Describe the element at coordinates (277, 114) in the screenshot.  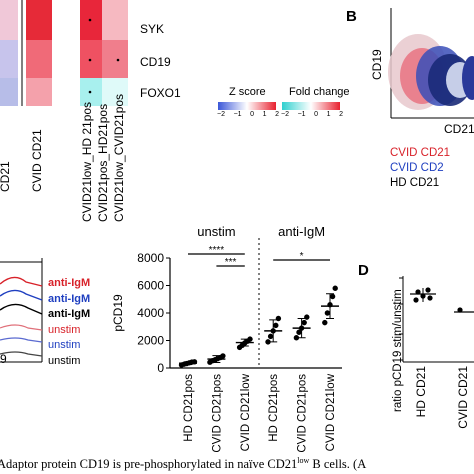
I see `zscore-tick: 2` at that location.